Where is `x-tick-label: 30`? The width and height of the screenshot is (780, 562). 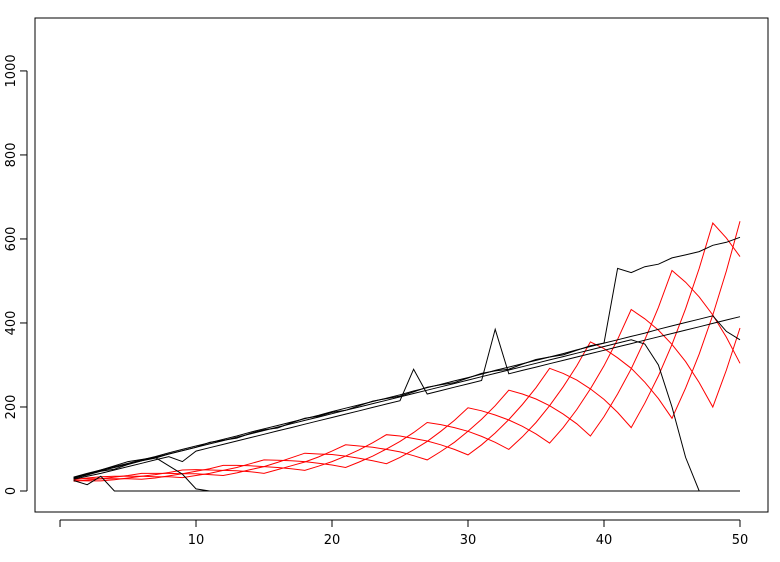 x-tick-label: 30 is located at coordinates (468, 540).